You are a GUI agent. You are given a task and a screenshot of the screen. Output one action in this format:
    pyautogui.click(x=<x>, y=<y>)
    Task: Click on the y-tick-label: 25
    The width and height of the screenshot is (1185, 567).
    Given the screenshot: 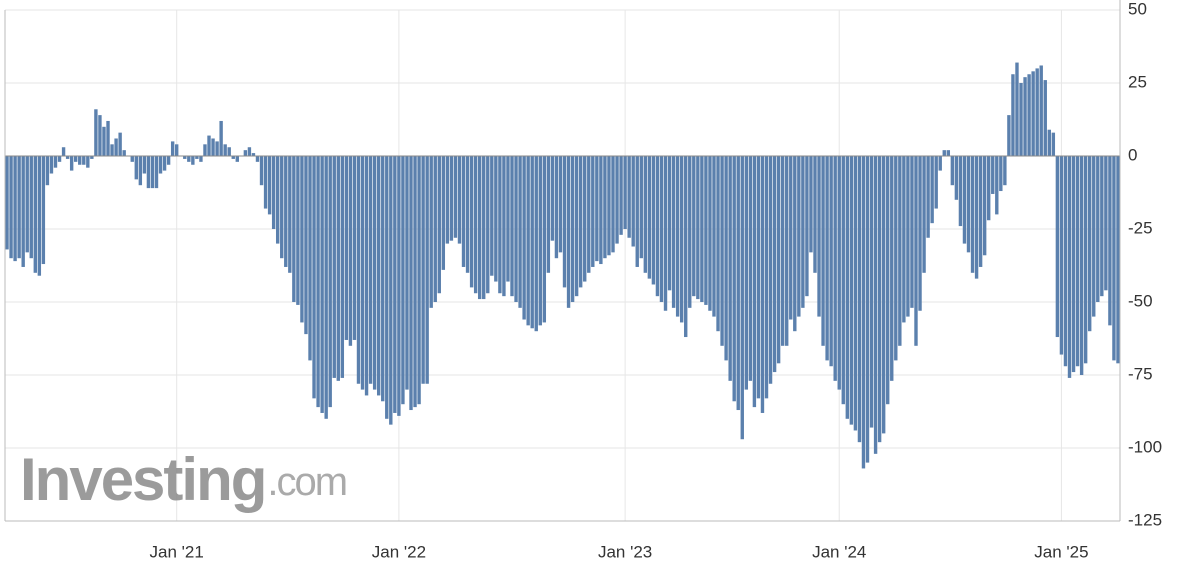 What is the action you would take?
    pyautogui.click(x=1137, y=81)
    